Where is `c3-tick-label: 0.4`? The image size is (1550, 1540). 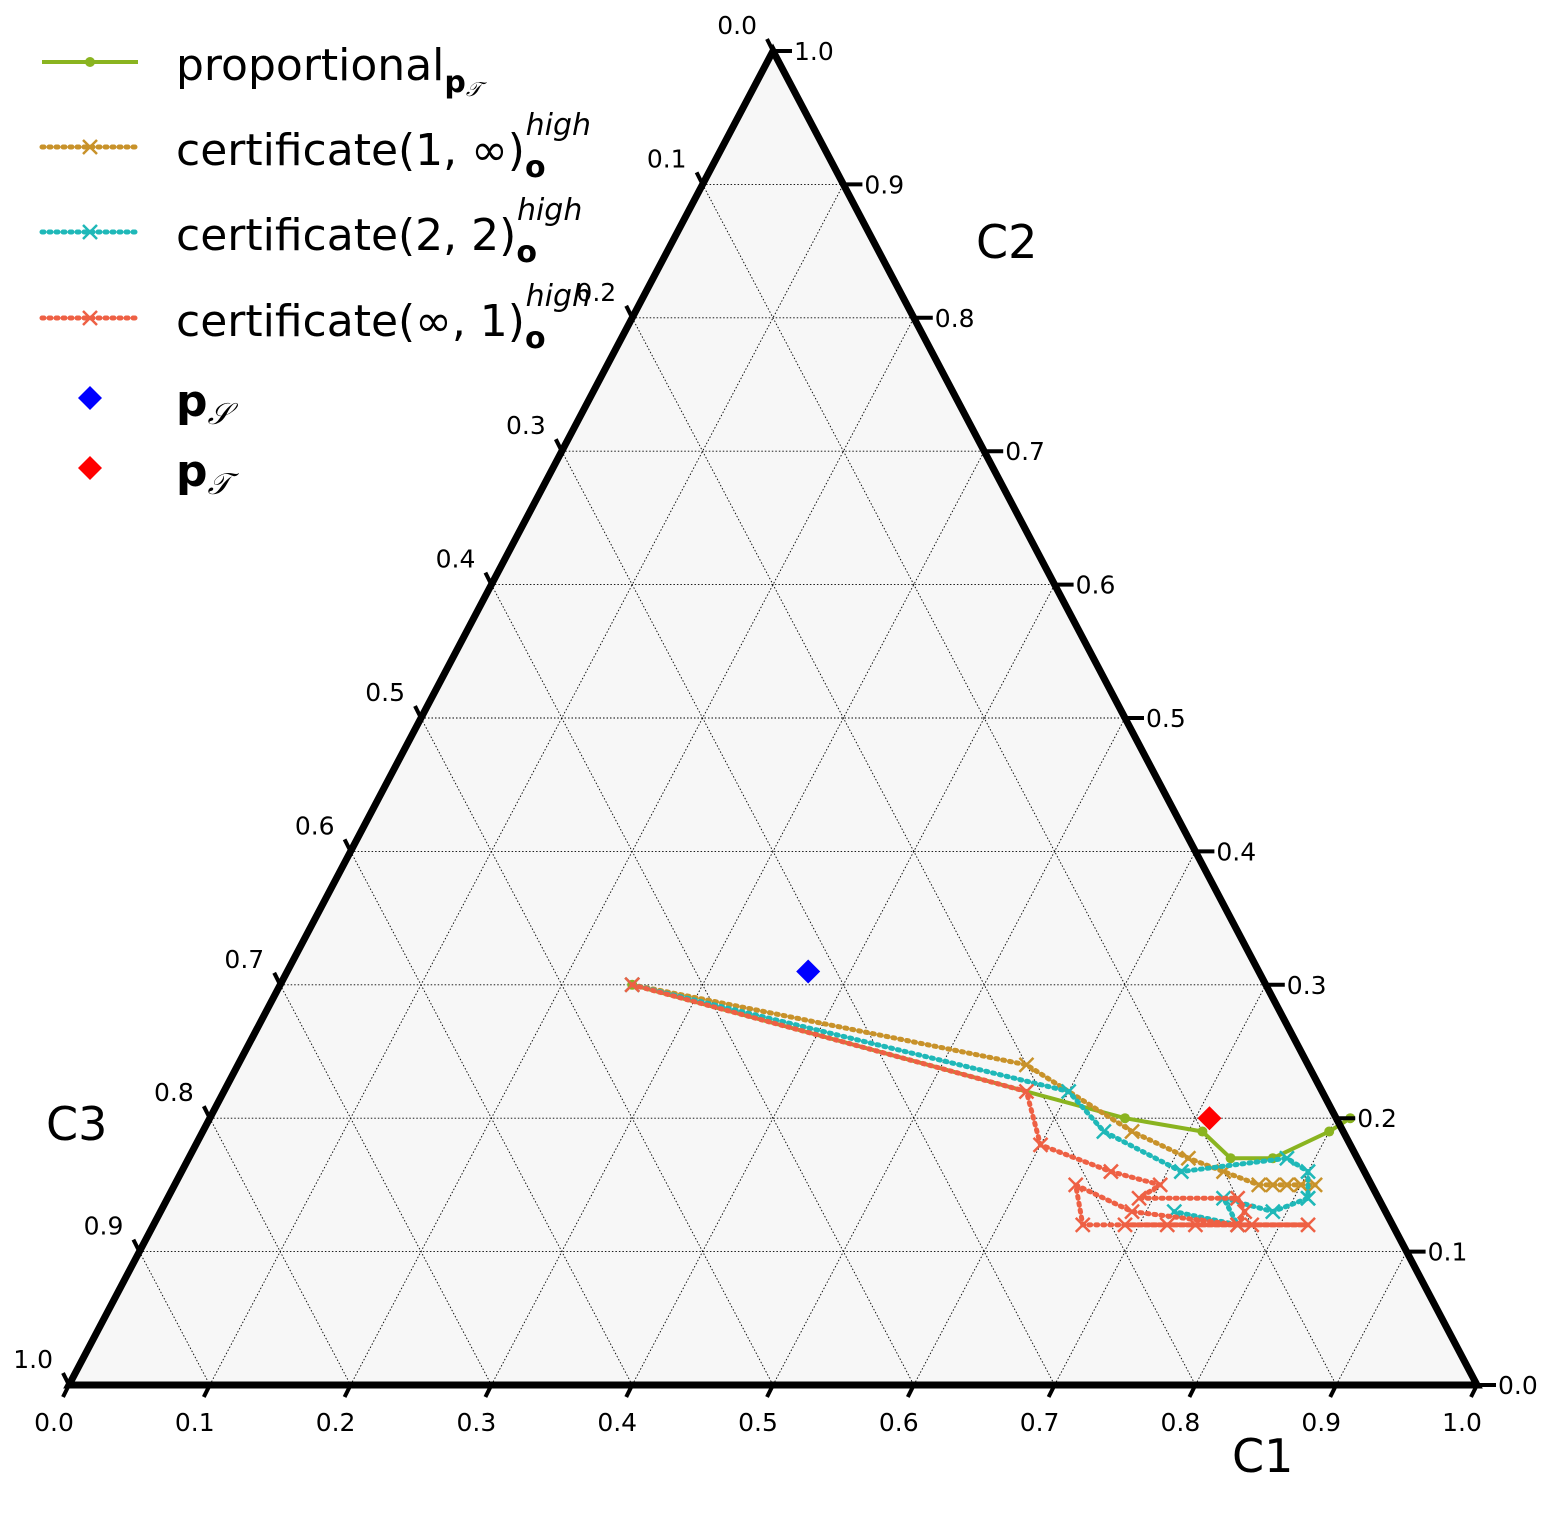 c3-tick-label: 0.4 is located at coordinates (456, 559).